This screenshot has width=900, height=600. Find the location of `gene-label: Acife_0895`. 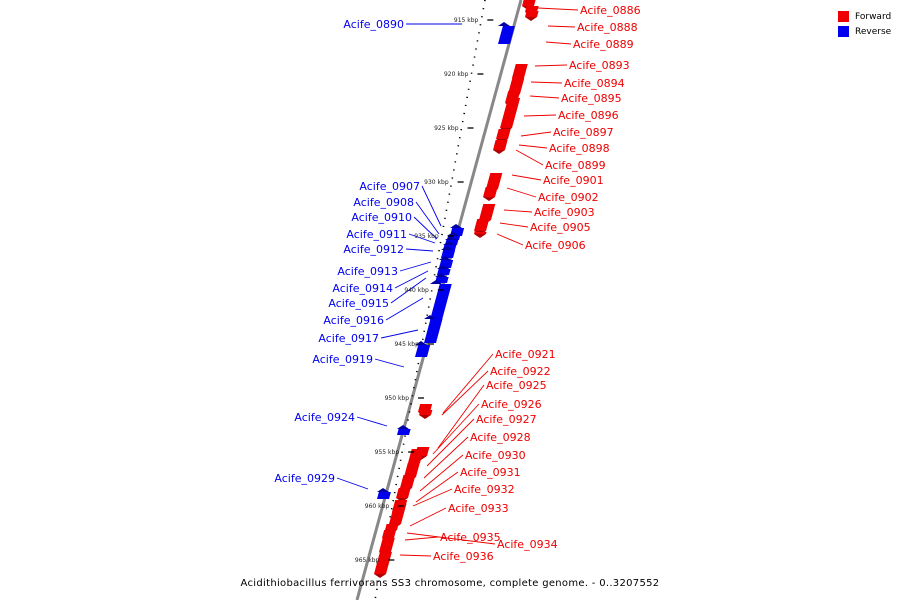

gene-label: Acife_0895 is located at coordinates (591, 98).